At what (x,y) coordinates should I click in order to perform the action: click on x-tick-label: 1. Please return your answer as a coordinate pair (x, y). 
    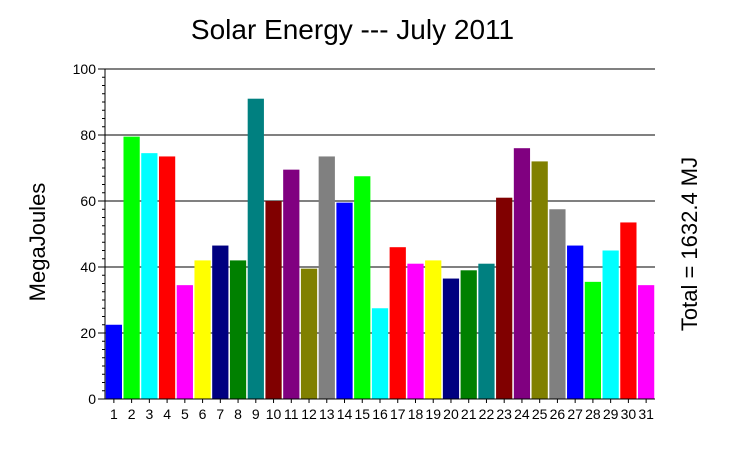
    Looking at the image, I should click on (114, 414).